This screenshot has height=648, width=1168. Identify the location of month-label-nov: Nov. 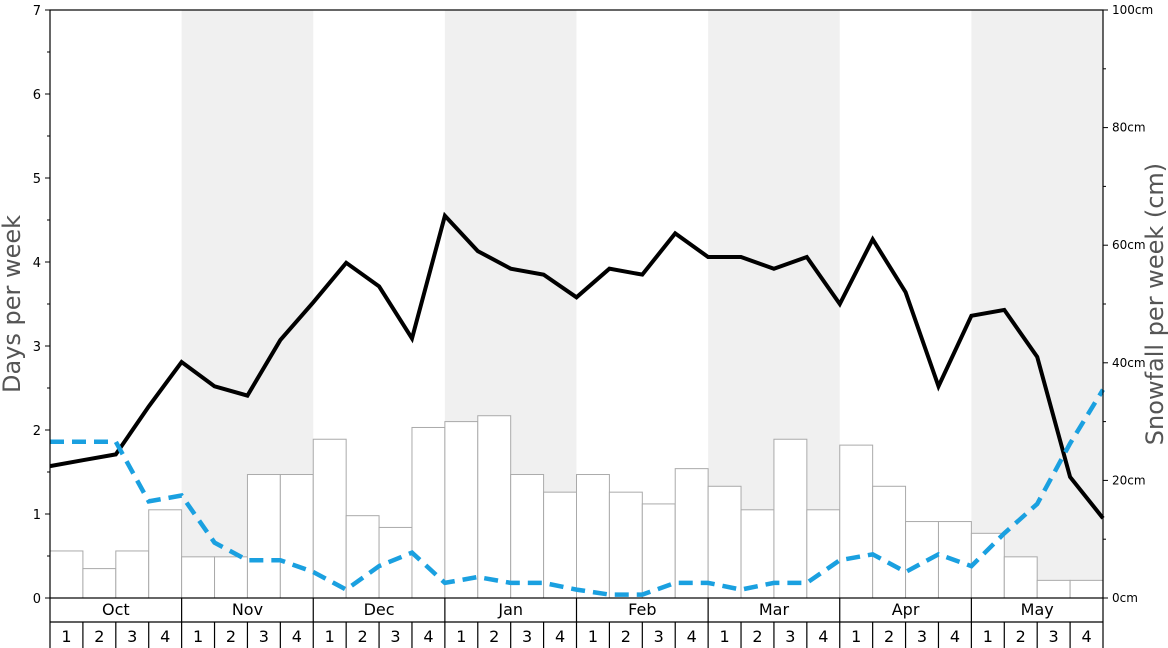
(247, 609).